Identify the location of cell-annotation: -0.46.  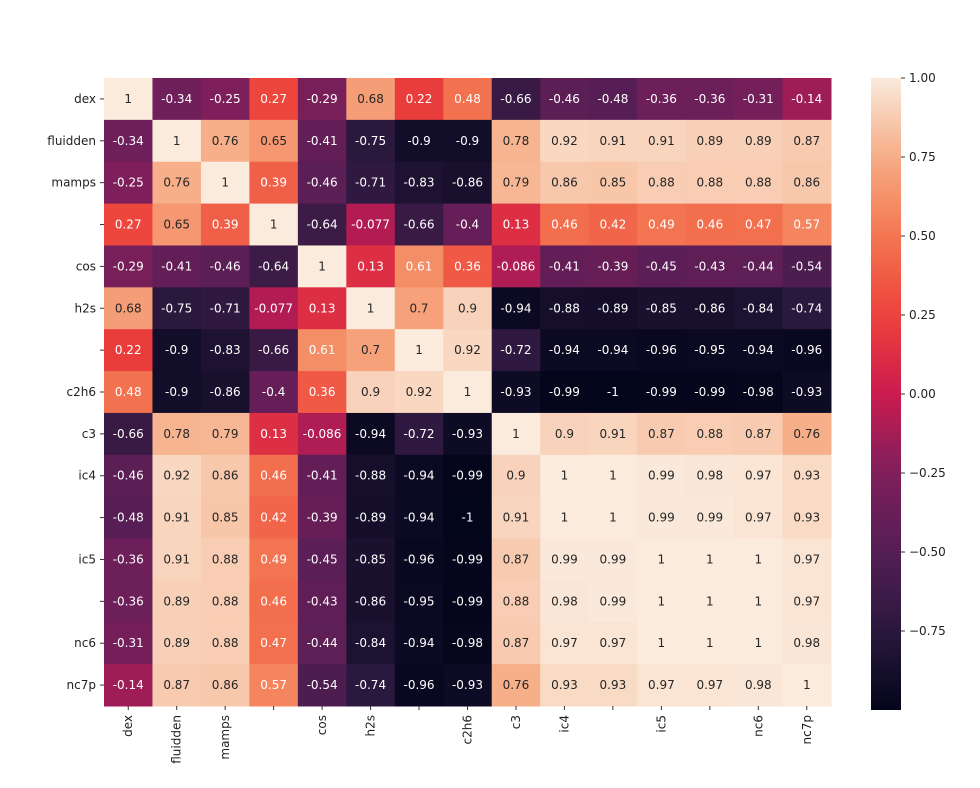
(225, 266).